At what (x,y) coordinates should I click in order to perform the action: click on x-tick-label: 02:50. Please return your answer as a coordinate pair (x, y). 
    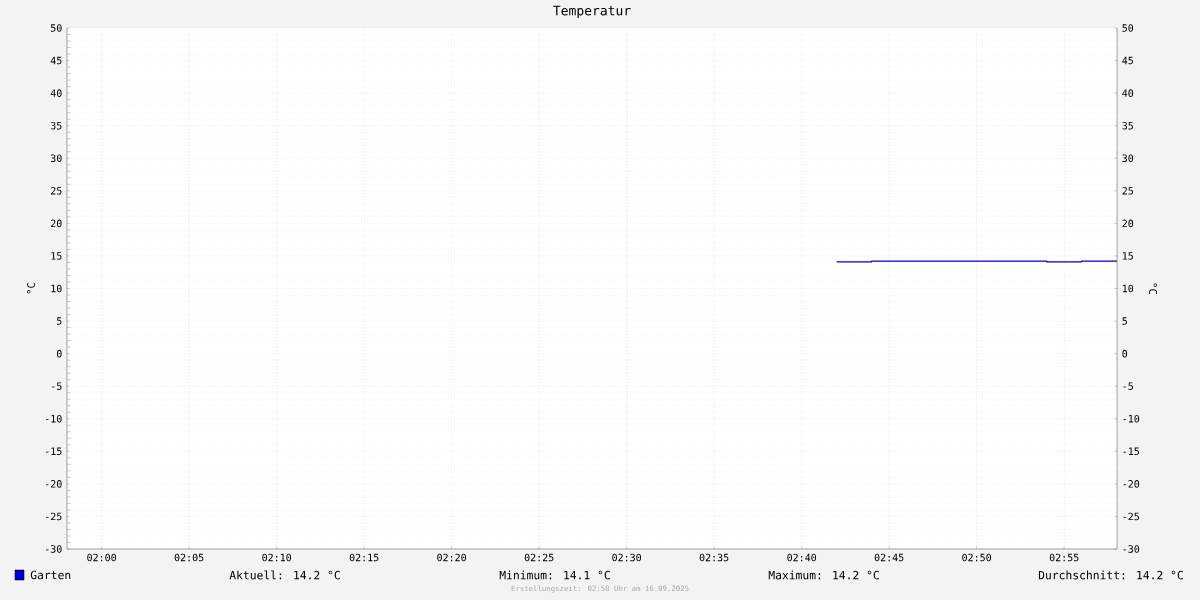
    Looking at the image, I should click on (977, 557).